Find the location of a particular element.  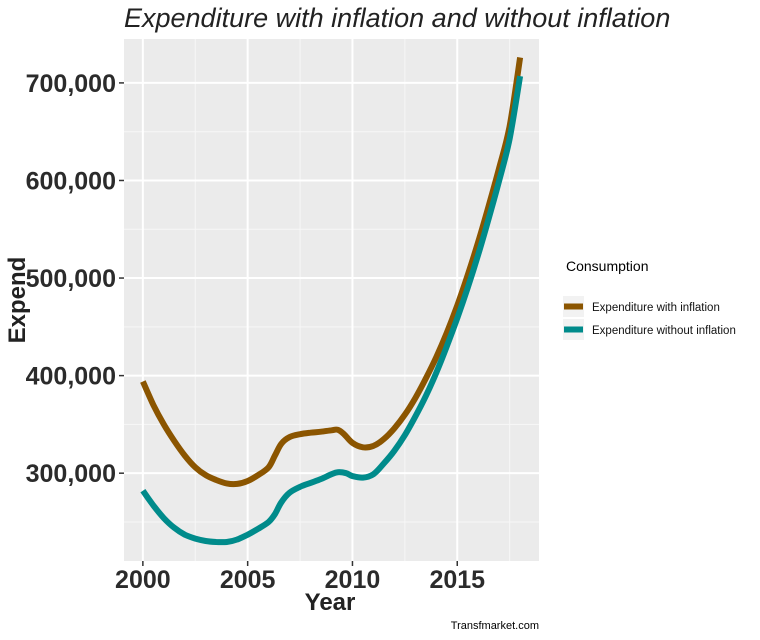

y-axis-title: Expend is located at coordinates (17, 300).